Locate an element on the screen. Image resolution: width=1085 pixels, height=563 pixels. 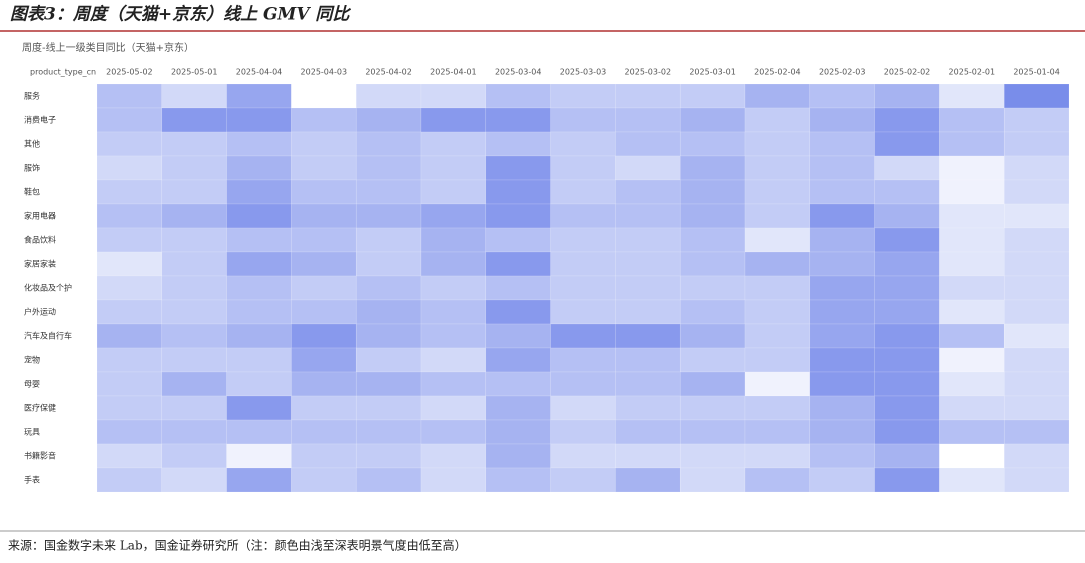
y-tick-label: 家居家装 is located at coordinates (40, 264).